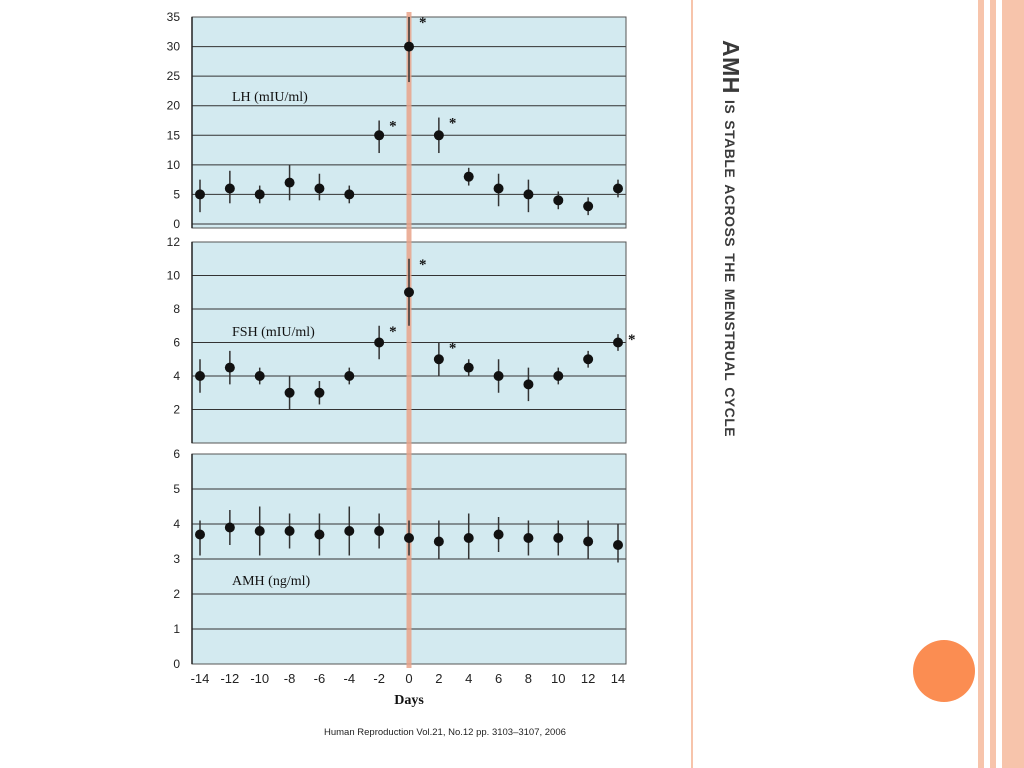 The width and height of the screenshot is (1024, 768). What do you see at coordinates (438, 678) in the screenshot?
I see `x-tick-label: 2` at bounding box center [438, 678].